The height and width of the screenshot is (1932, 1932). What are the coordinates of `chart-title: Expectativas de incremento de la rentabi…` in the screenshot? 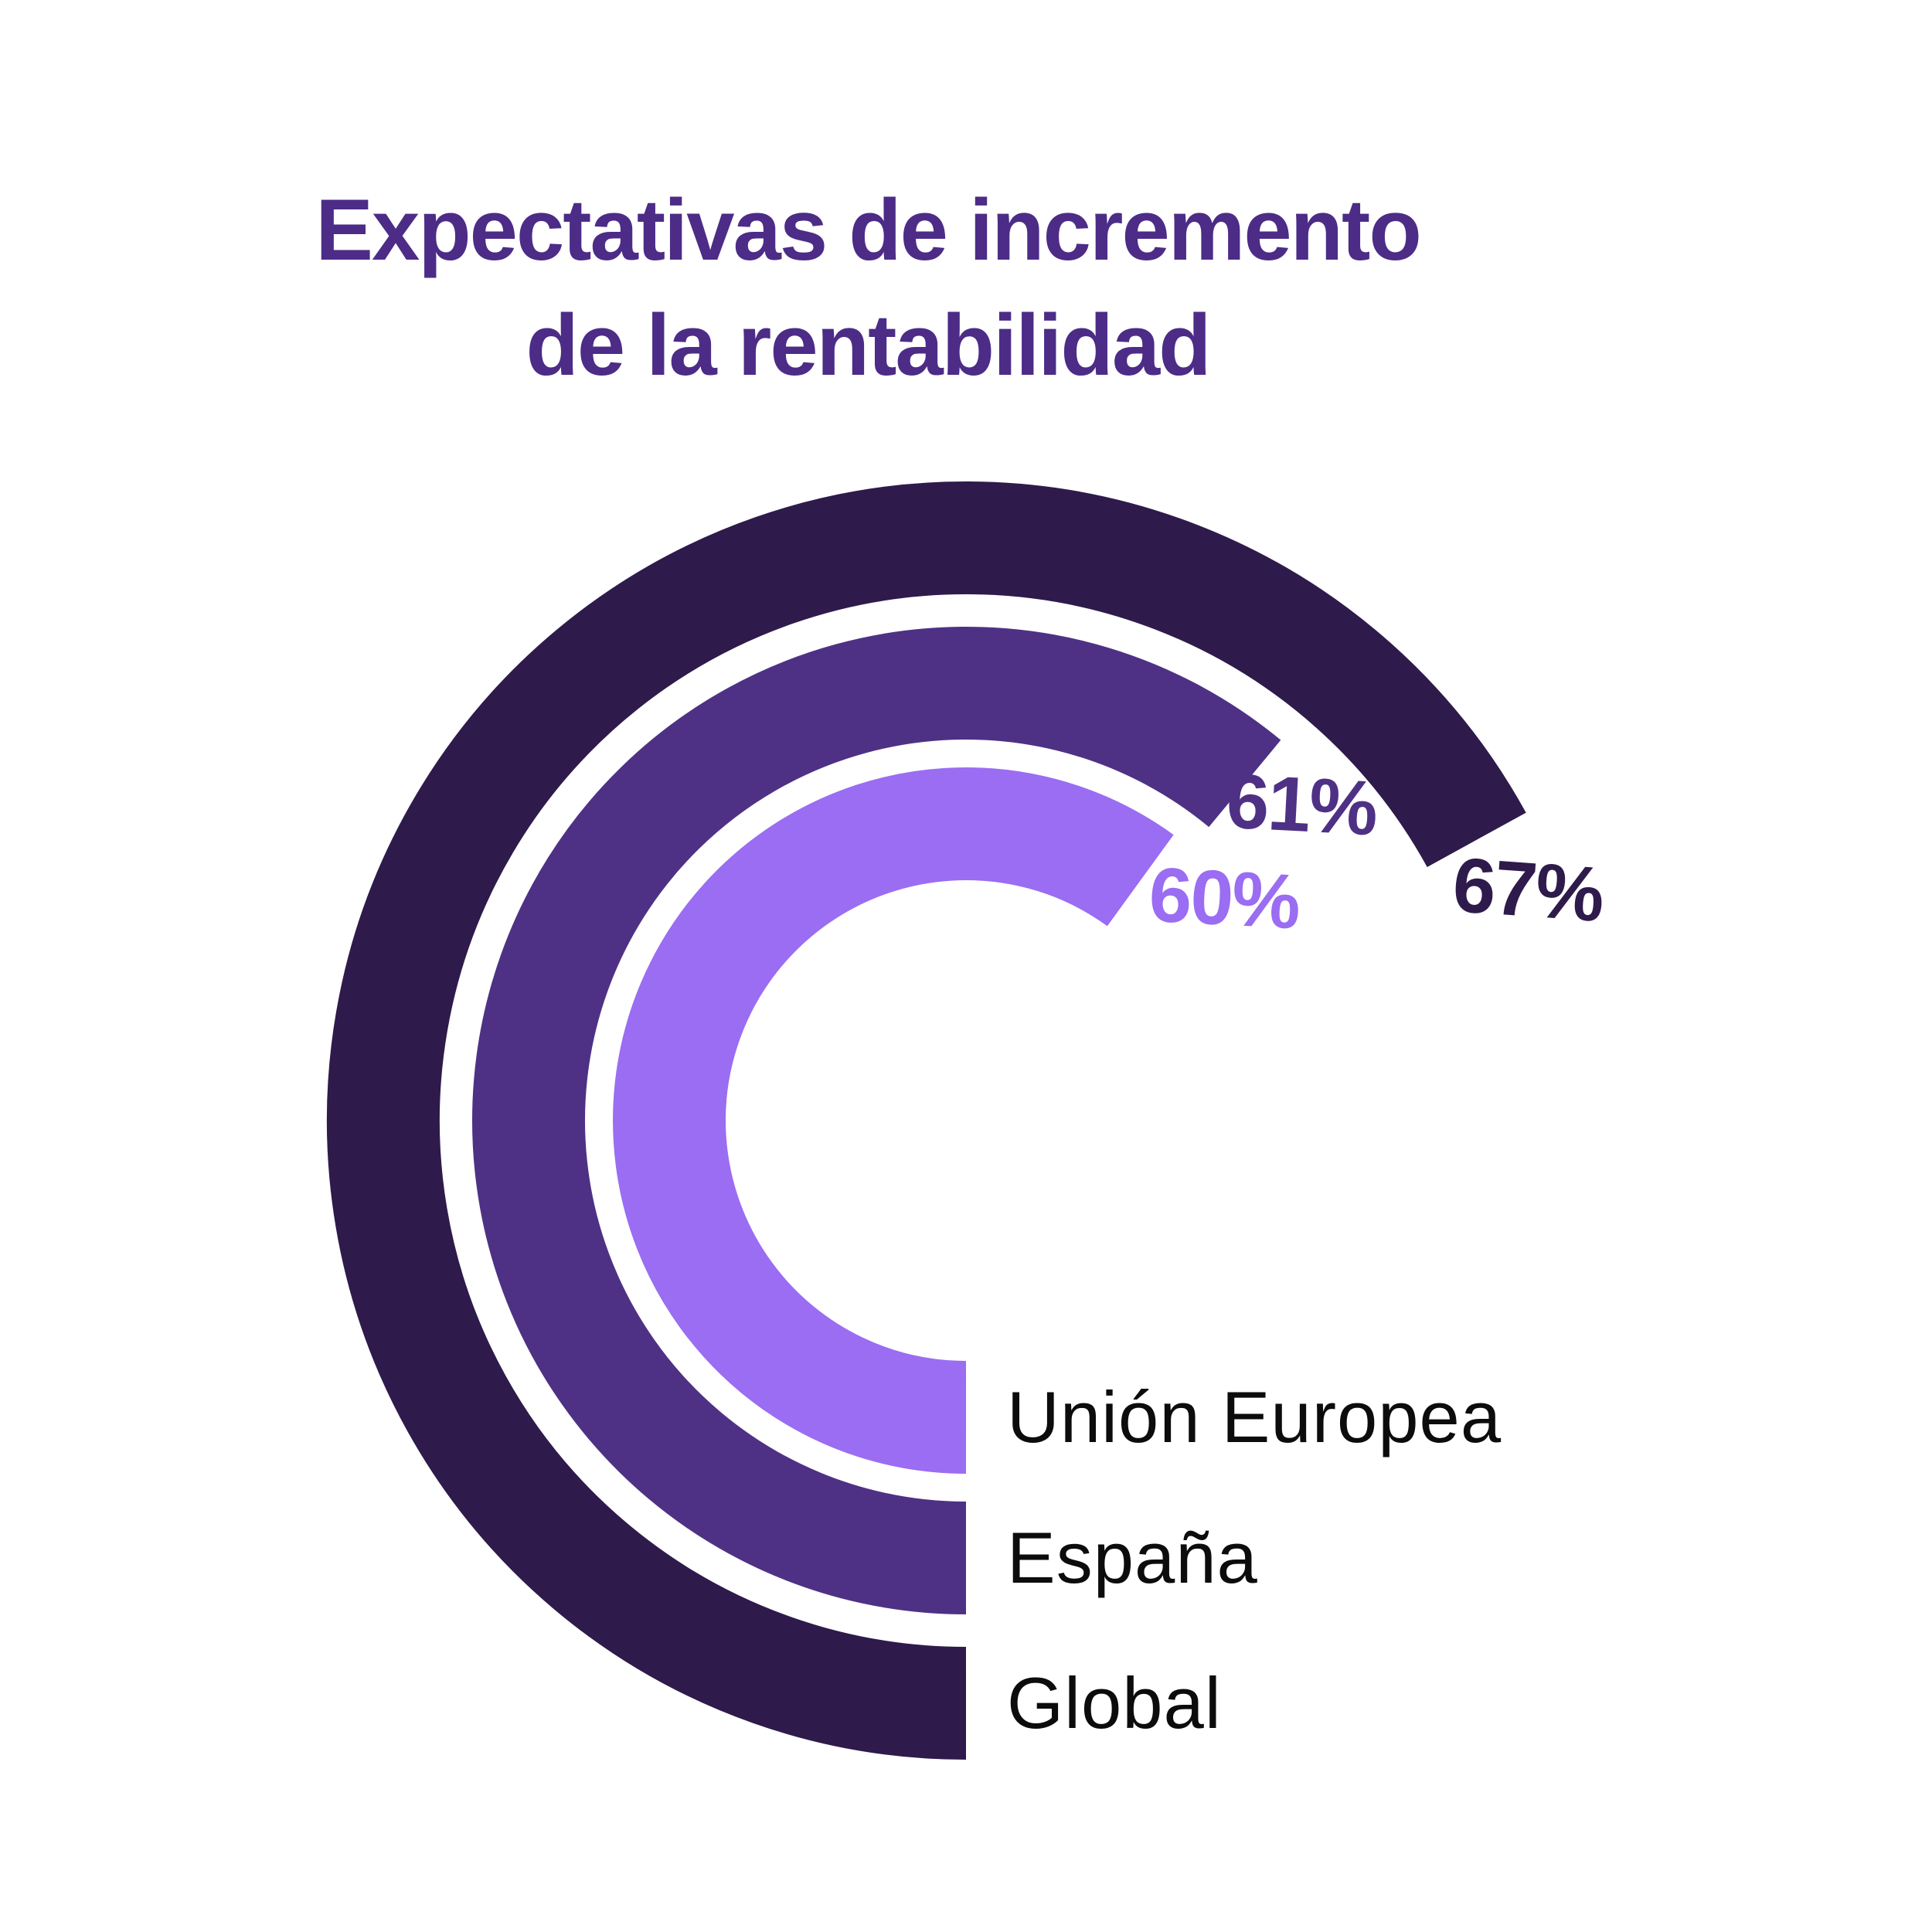 It's located at (868, 287).